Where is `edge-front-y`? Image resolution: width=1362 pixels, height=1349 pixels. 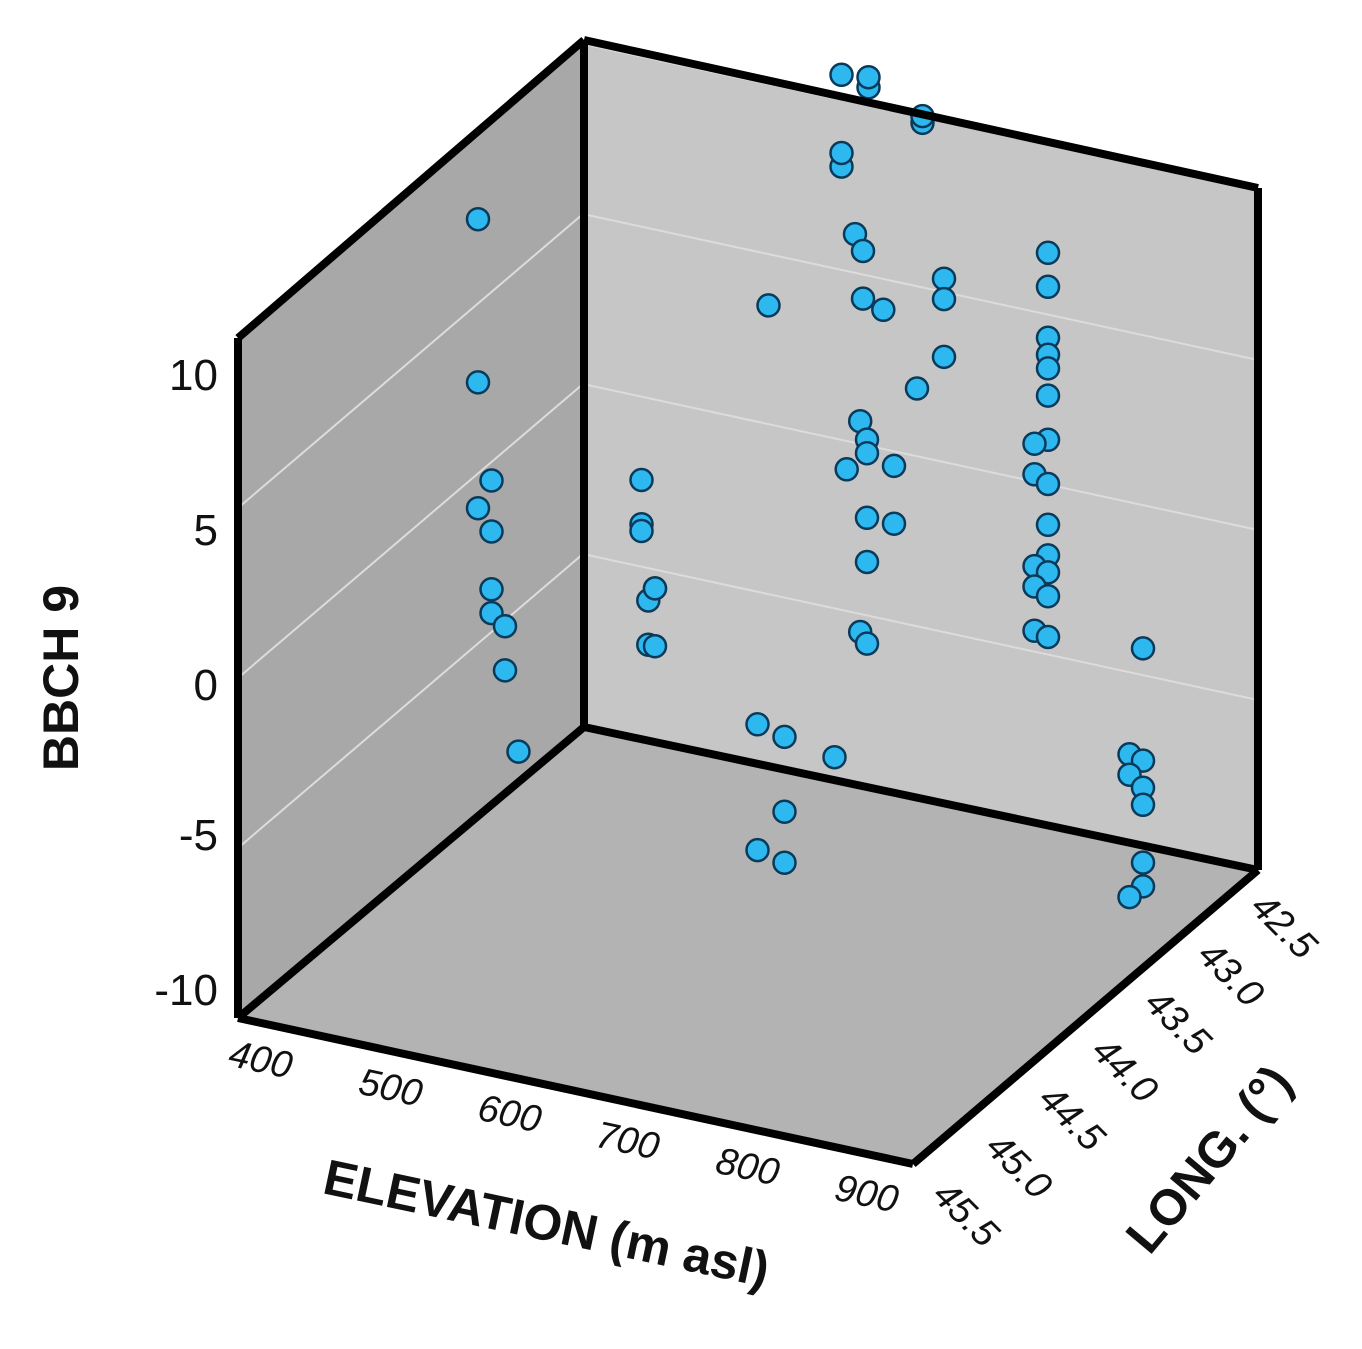 edge-front-y is located at coordinates (1085, 1017).